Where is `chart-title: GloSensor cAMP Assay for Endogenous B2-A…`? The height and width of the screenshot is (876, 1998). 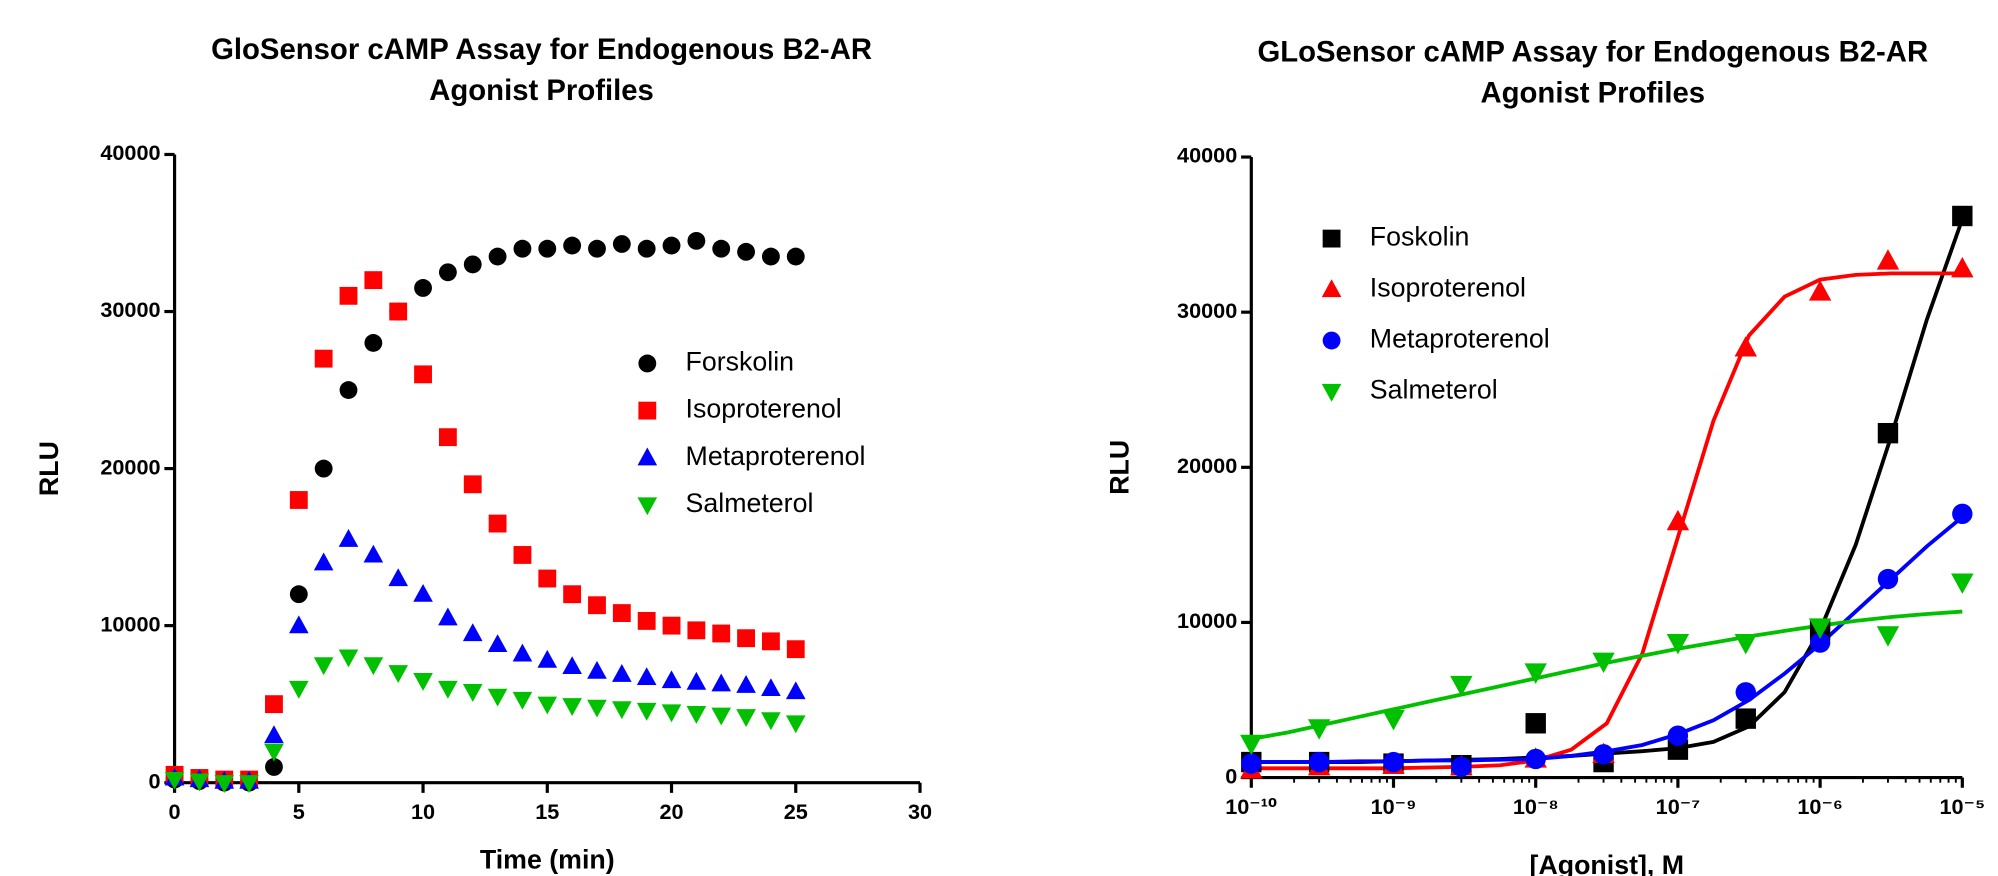 chart-title: GloSensor cAMP Assay for Endogenous B2-A… is located at coordinates (541, 49).